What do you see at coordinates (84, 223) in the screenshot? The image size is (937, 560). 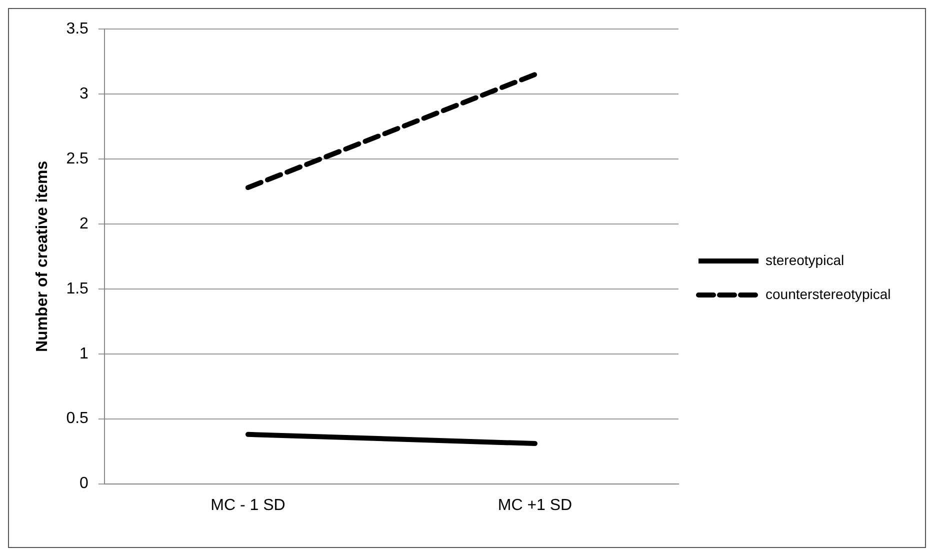 I see `y-tick-label: 2` at bounding box center [84, 223].